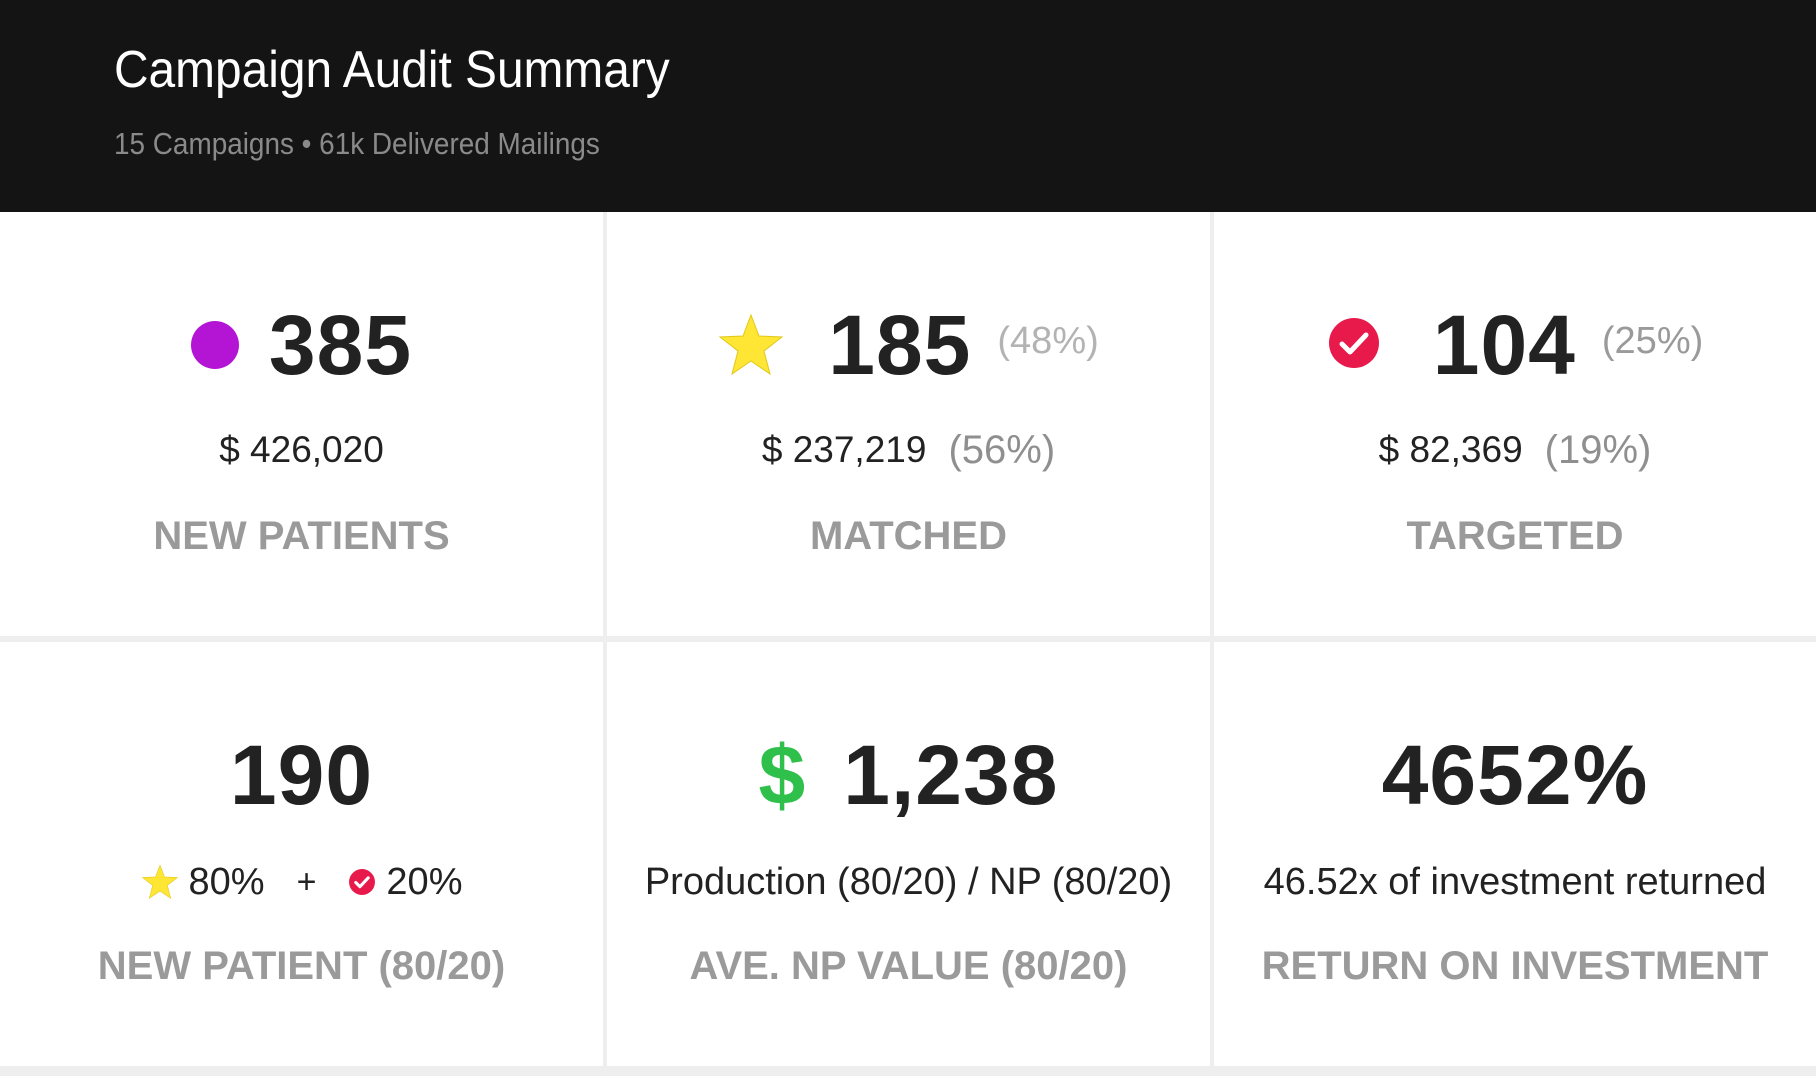 This screenshot has height=1076, width=1816. What do you see at coordinates (908, 881) in the screenshot?
I see `ave-np-detail: Production (80/20) / NP (80/20)` at bounding box center [908, 881].